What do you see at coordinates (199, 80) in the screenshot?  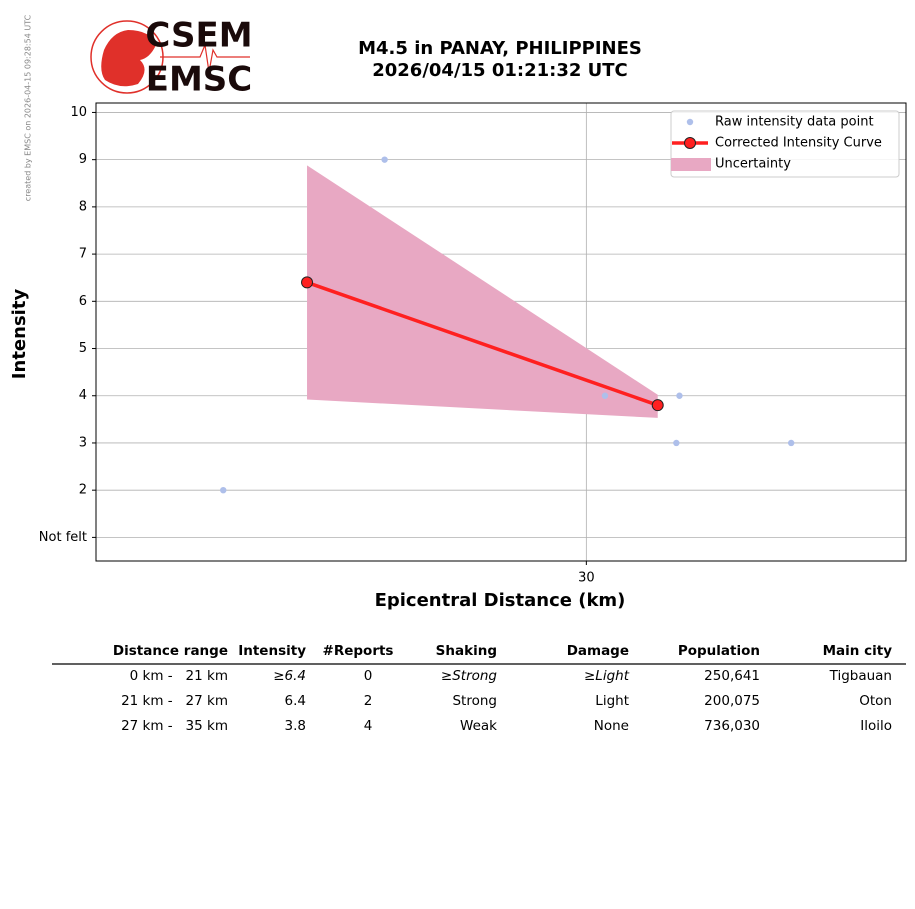 I see `logo-bottom: EMSC` at bounding box center [199, 80].